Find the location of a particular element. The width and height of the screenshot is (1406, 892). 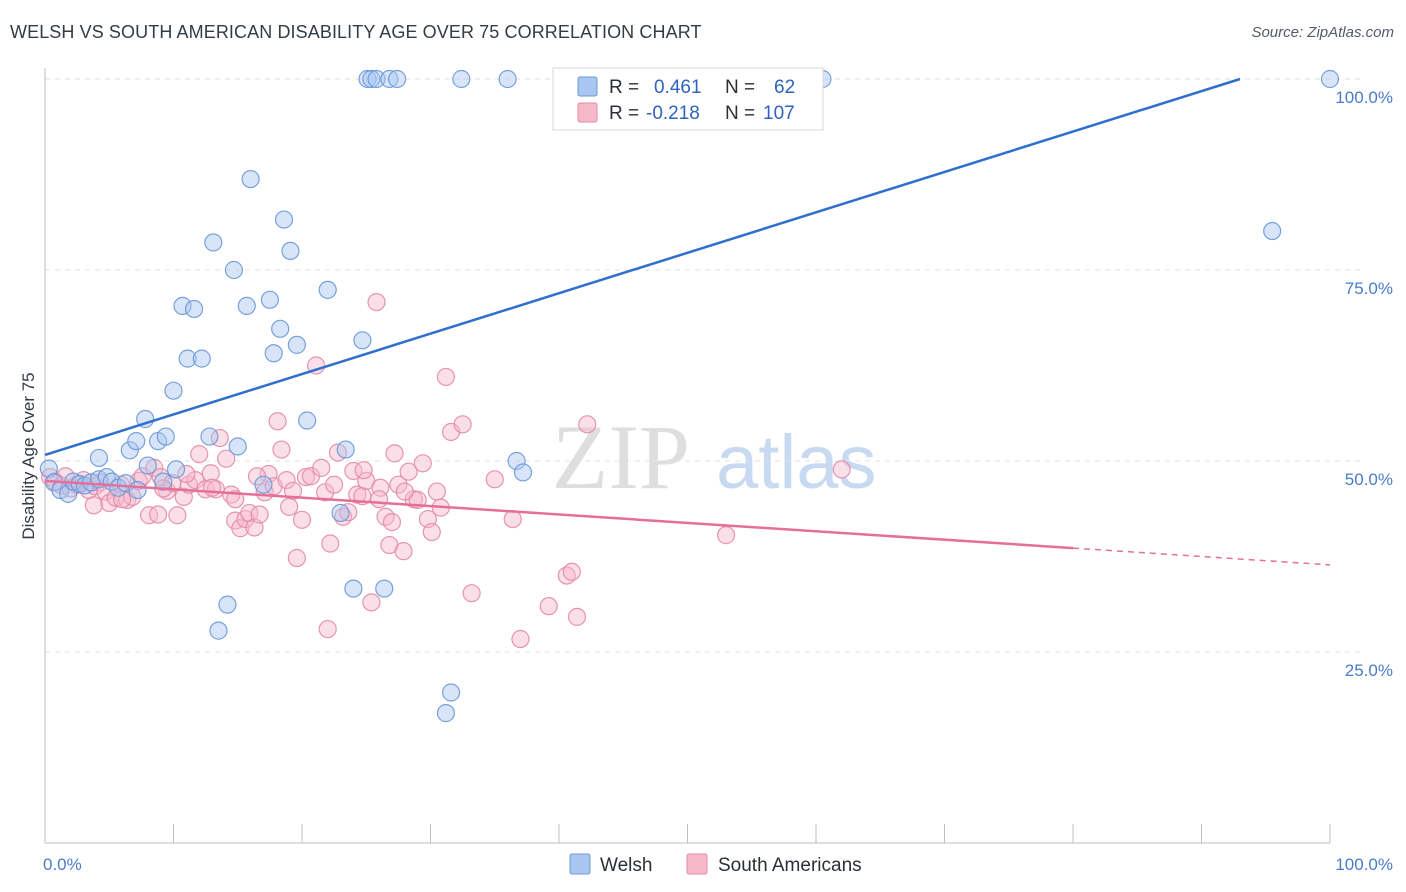

legend-n-label-south-americans: N = is located at coordinates (740, 113).